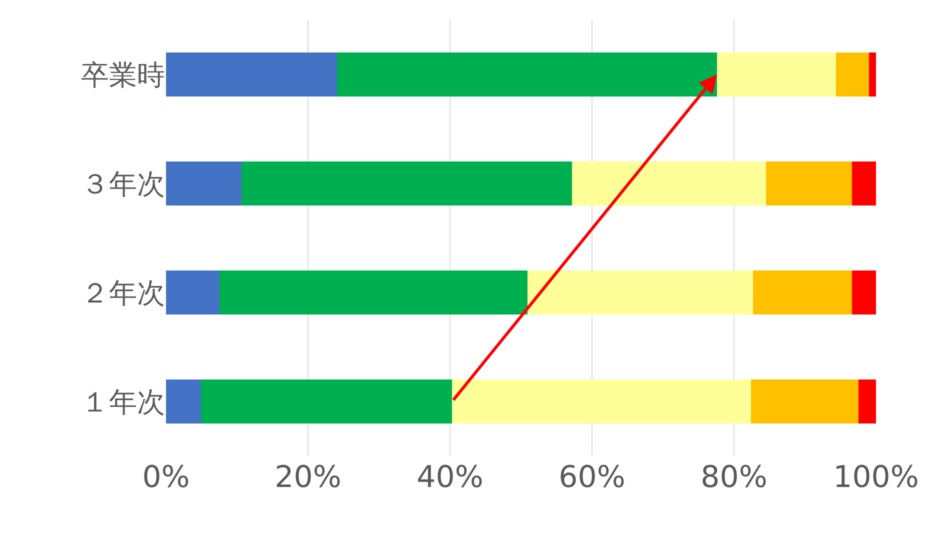  I want to click on y-tick-label: ３年次, so click(123, 183).